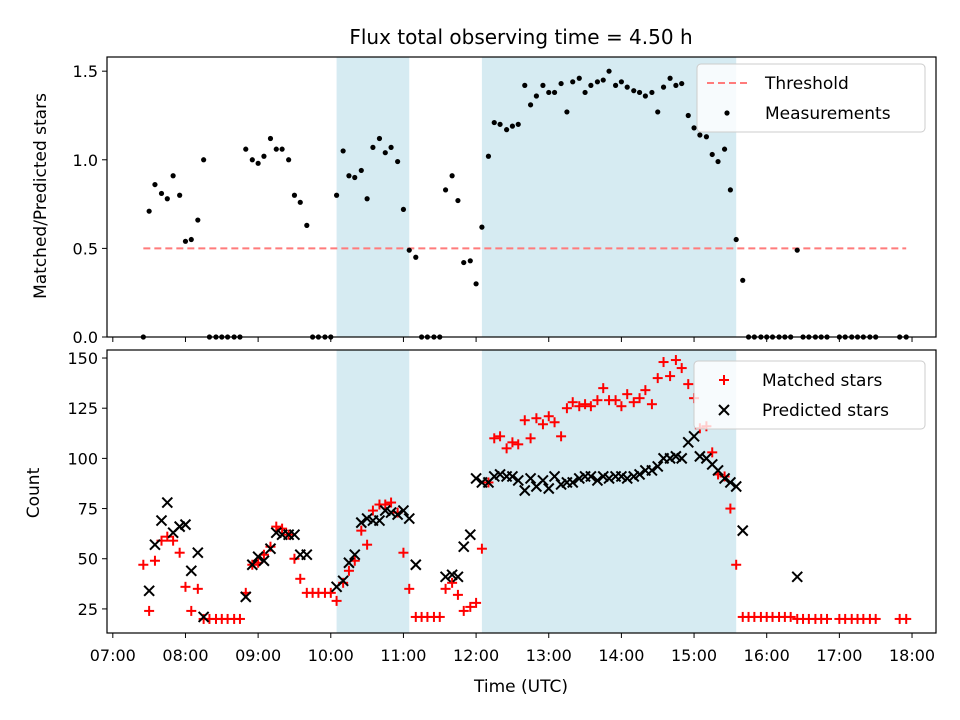  Describe the element at coordinates (822, 381) in the screenshot. I see `legend-label: Matched stars` at that location.